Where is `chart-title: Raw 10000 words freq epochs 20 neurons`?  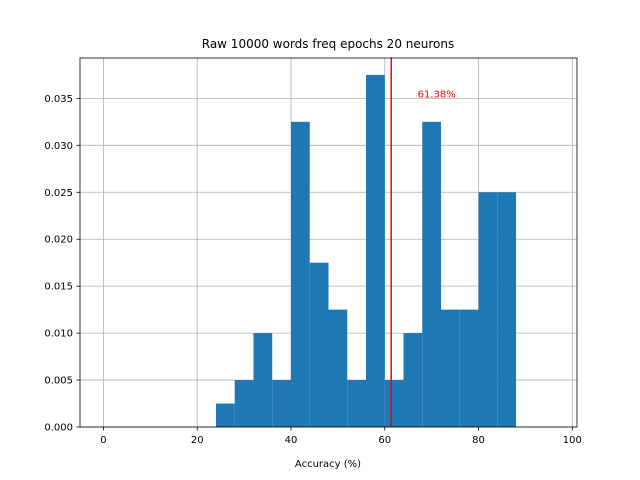
chart-title: Raw 10000 words freq epochs 20 neurons is located at coordinates (328, 44).